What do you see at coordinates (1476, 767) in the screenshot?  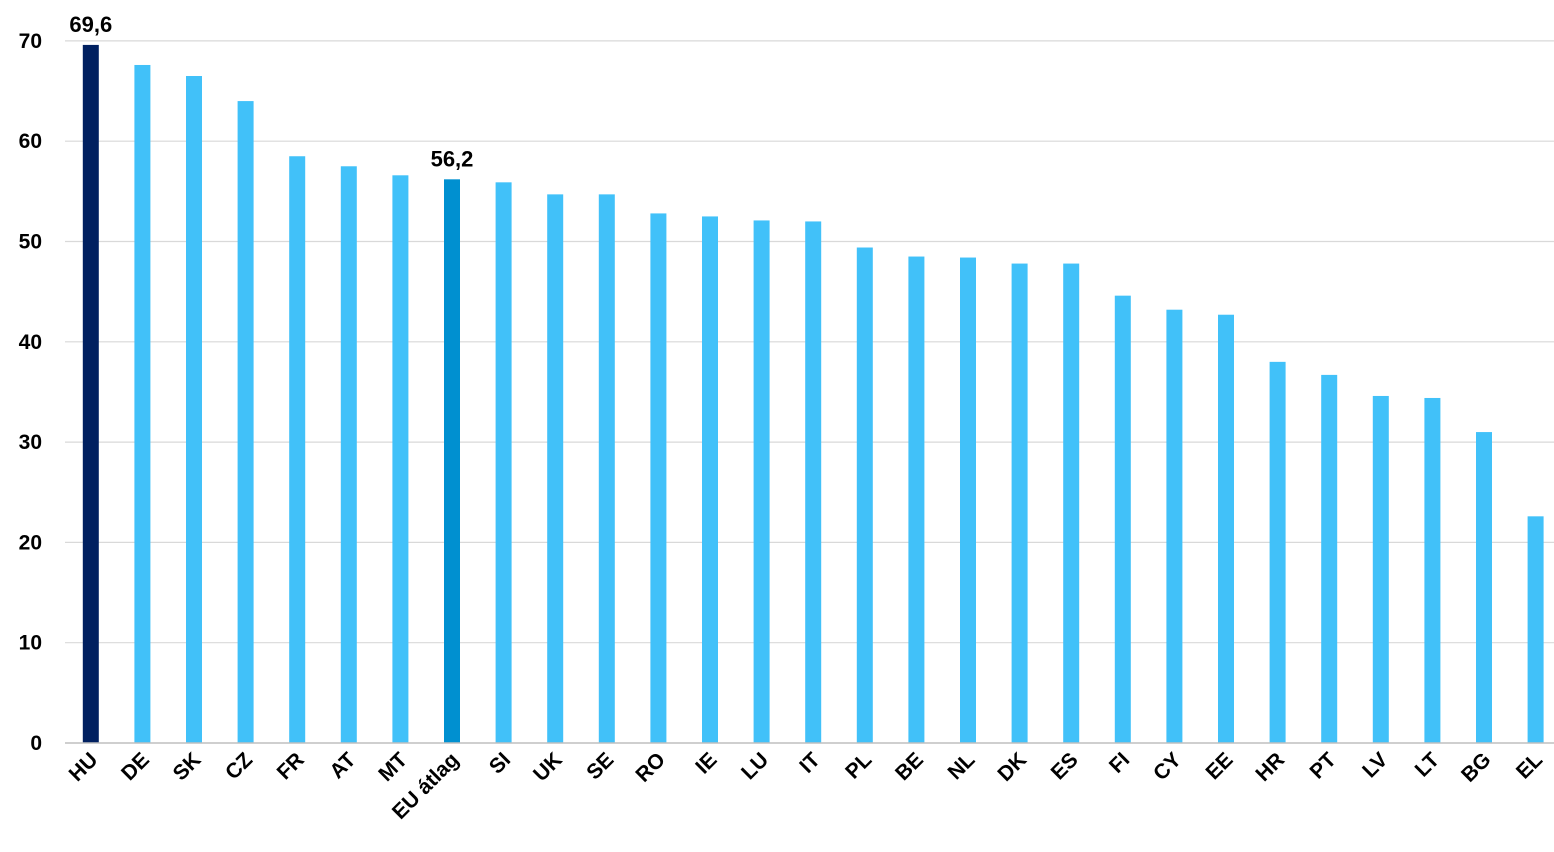 I see `x-tick-label: BG` at bounding box center [1476, 767].